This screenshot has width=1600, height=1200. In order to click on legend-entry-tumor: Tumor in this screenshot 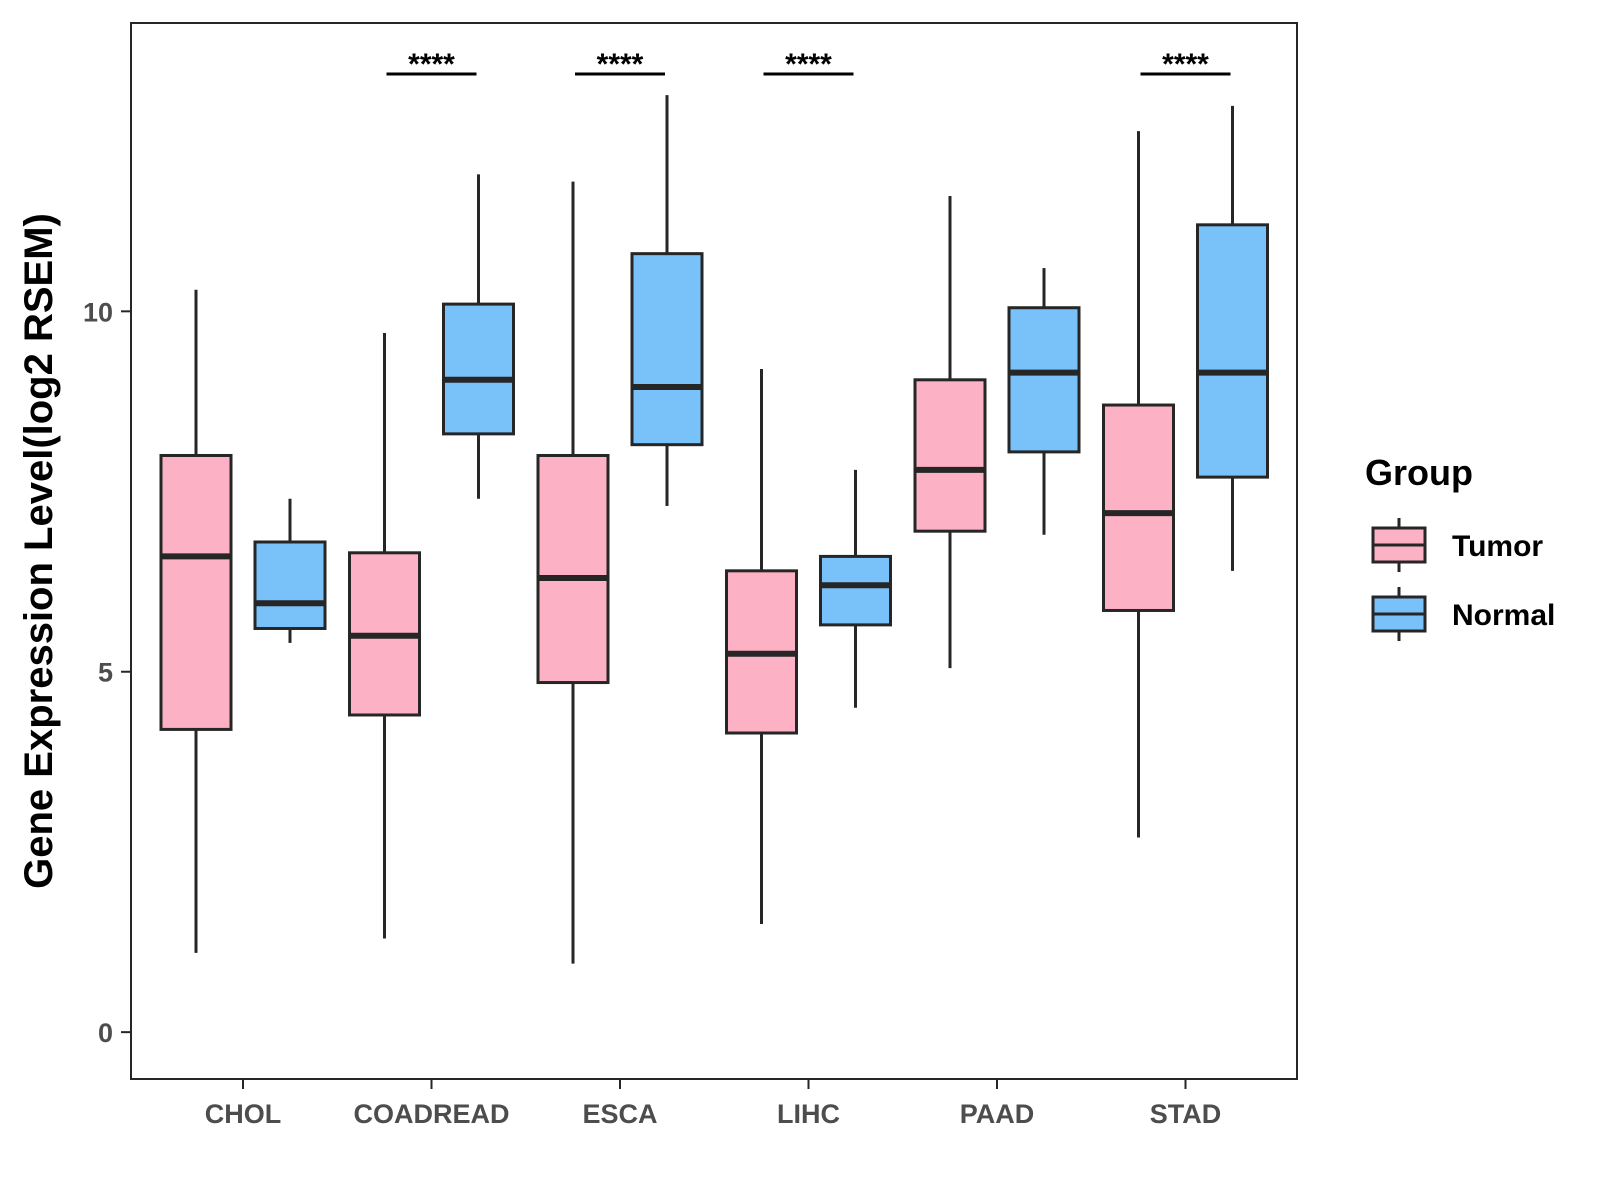, I will do `click(1457, 545)`.